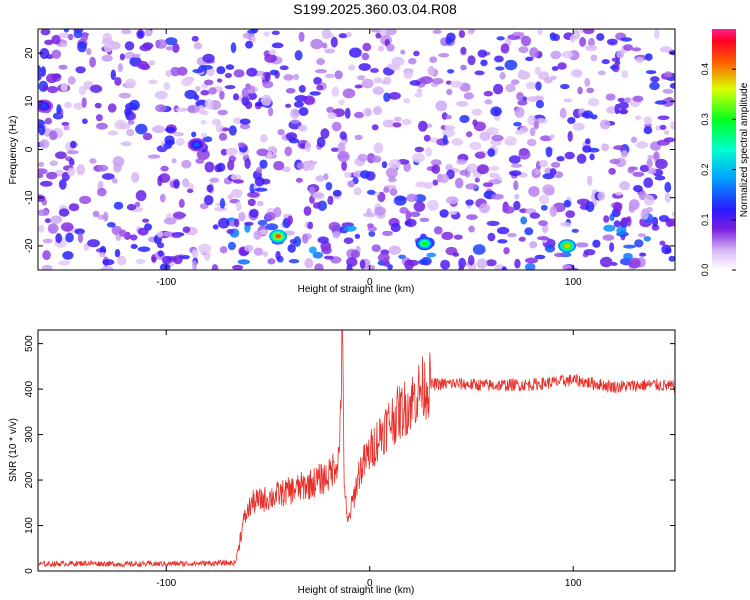  Describe the element at coordinates (29, 53) in the screenshot. I see `y-tick-label: 20` at that location.